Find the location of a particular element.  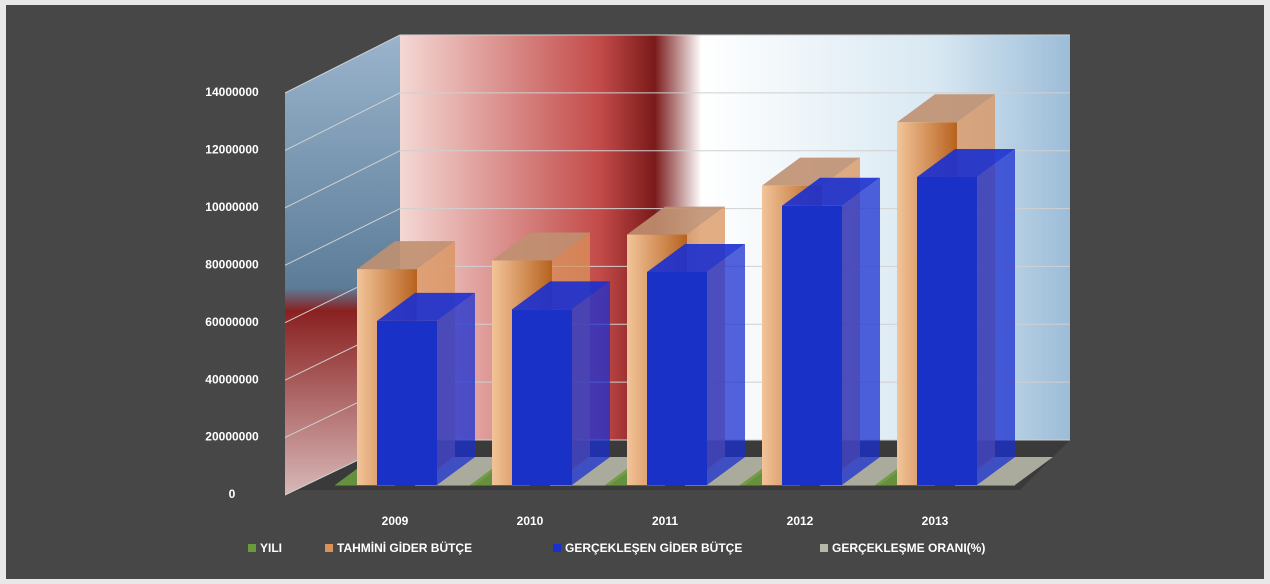

x-tick-label: 2009 is located at coordinates (395, 521).